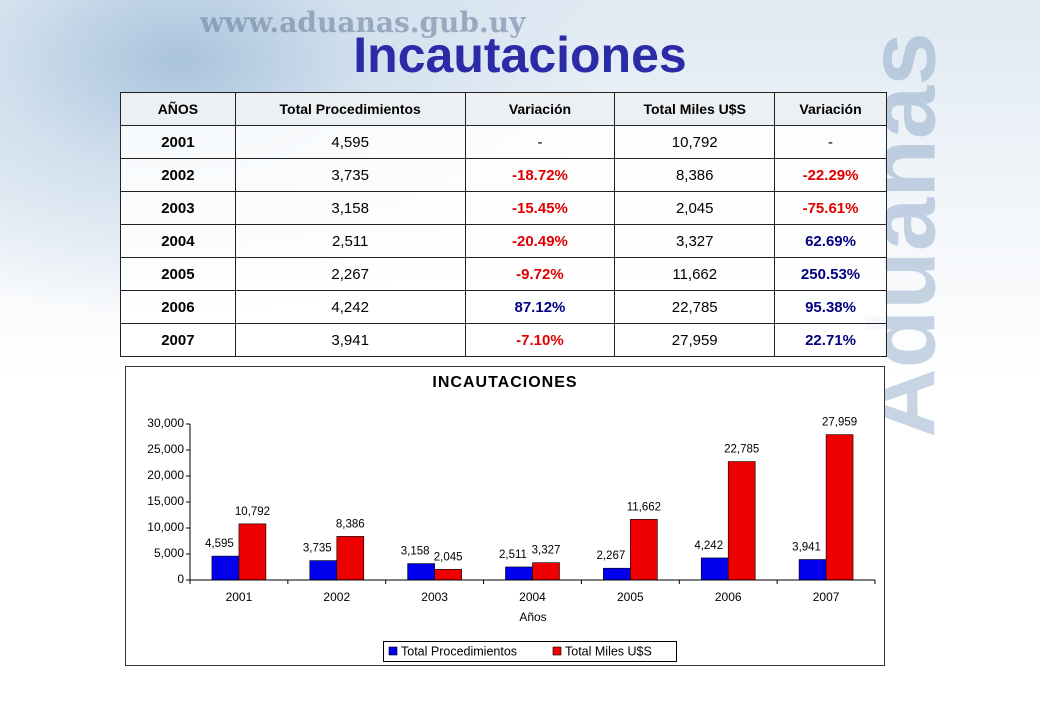  Describe the element at coordinates (546, 551) in the screenshot. I see `value-label: 3,327` at that location.